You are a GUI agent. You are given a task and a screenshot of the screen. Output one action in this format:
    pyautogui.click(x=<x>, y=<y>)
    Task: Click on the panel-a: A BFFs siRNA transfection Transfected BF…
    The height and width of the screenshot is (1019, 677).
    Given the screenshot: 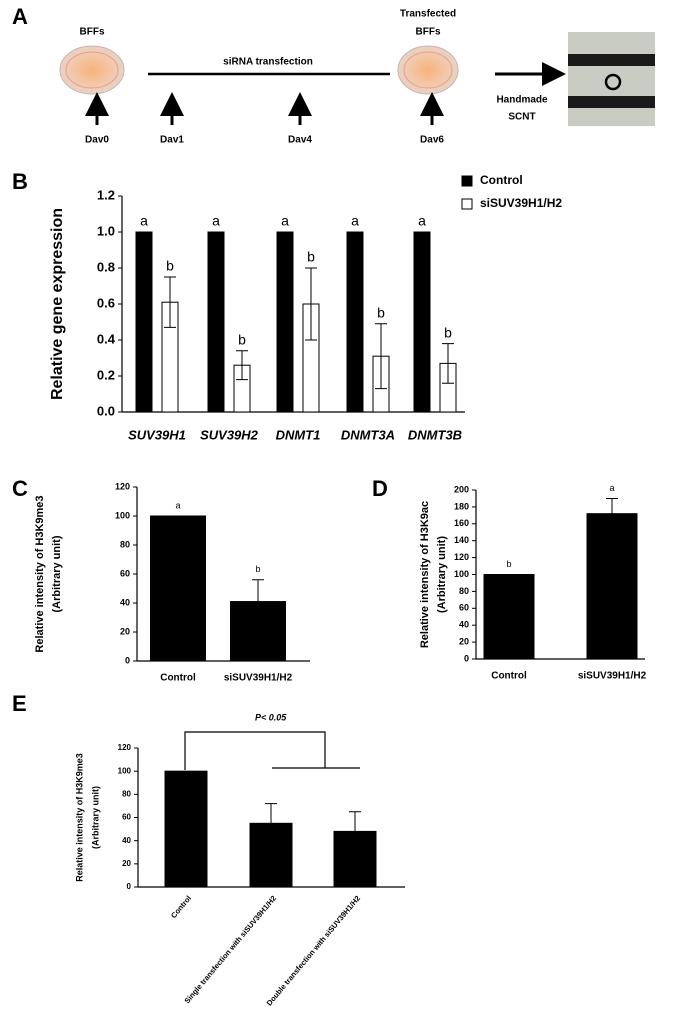 What is the action you would take?
    pyautogui.click(x=333, y=75)
    